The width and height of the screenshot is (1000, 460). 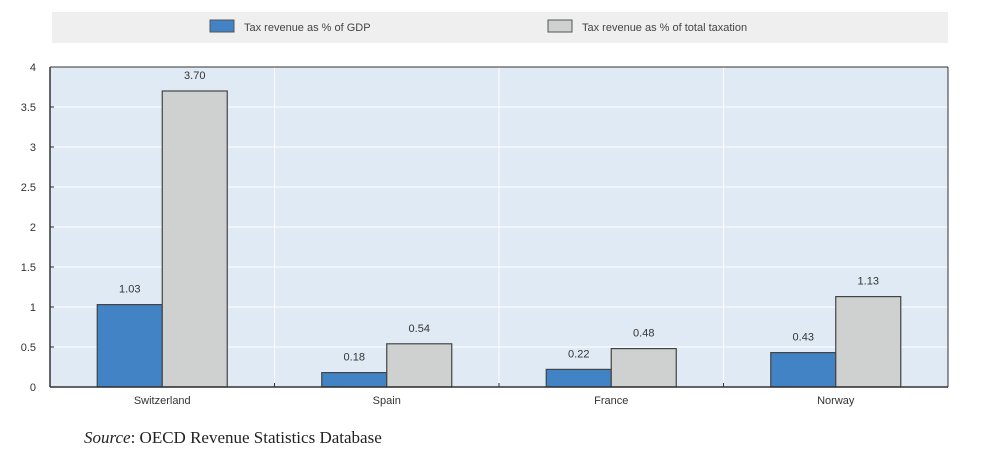 I want to click on source-note: Source: OECD Revenue Statistics Database, so click(x=233, y=438).